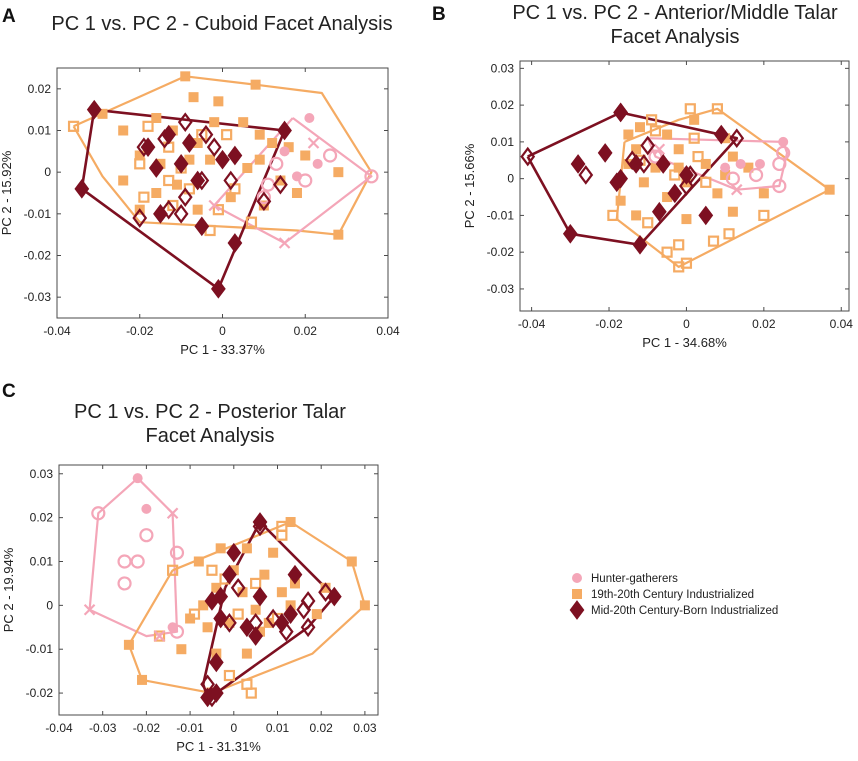 The image size is (858, 761). I want to click on legend-label: 19th-20th Century Industrialized, so click(672, 595).